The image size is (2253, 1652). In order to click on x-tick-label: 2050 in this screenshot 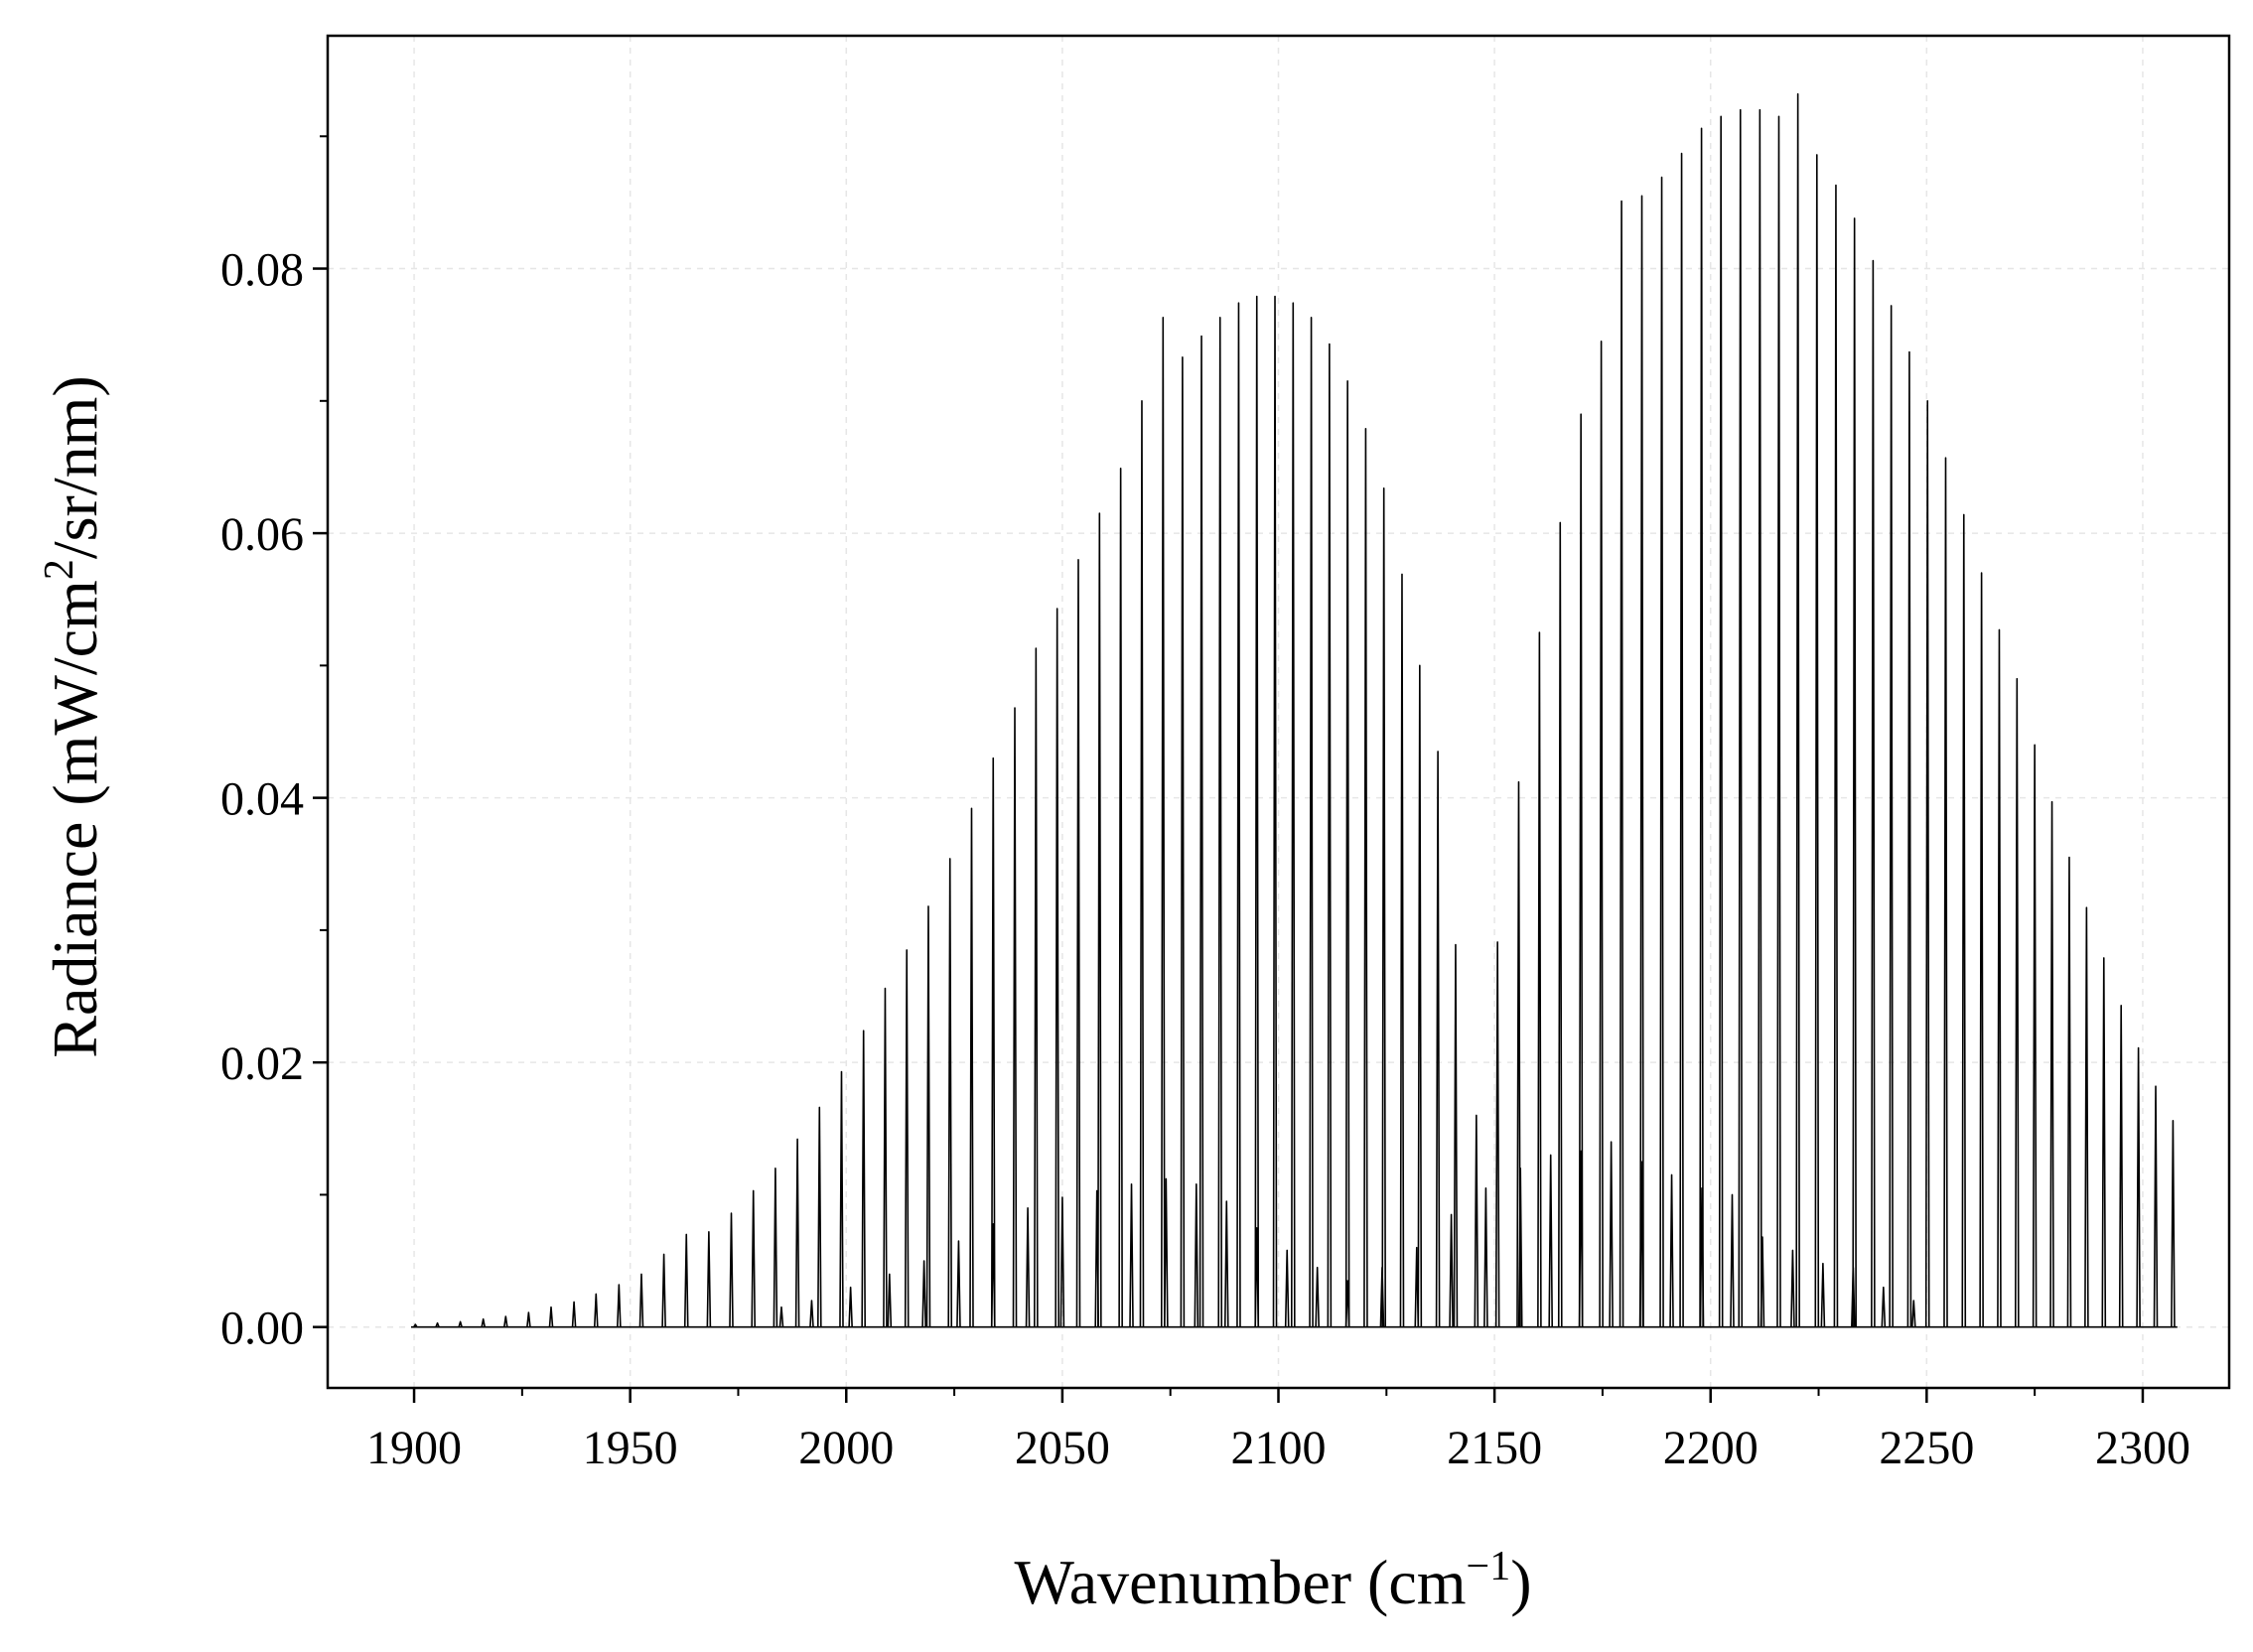, I will do `click(1062, 1448)`.